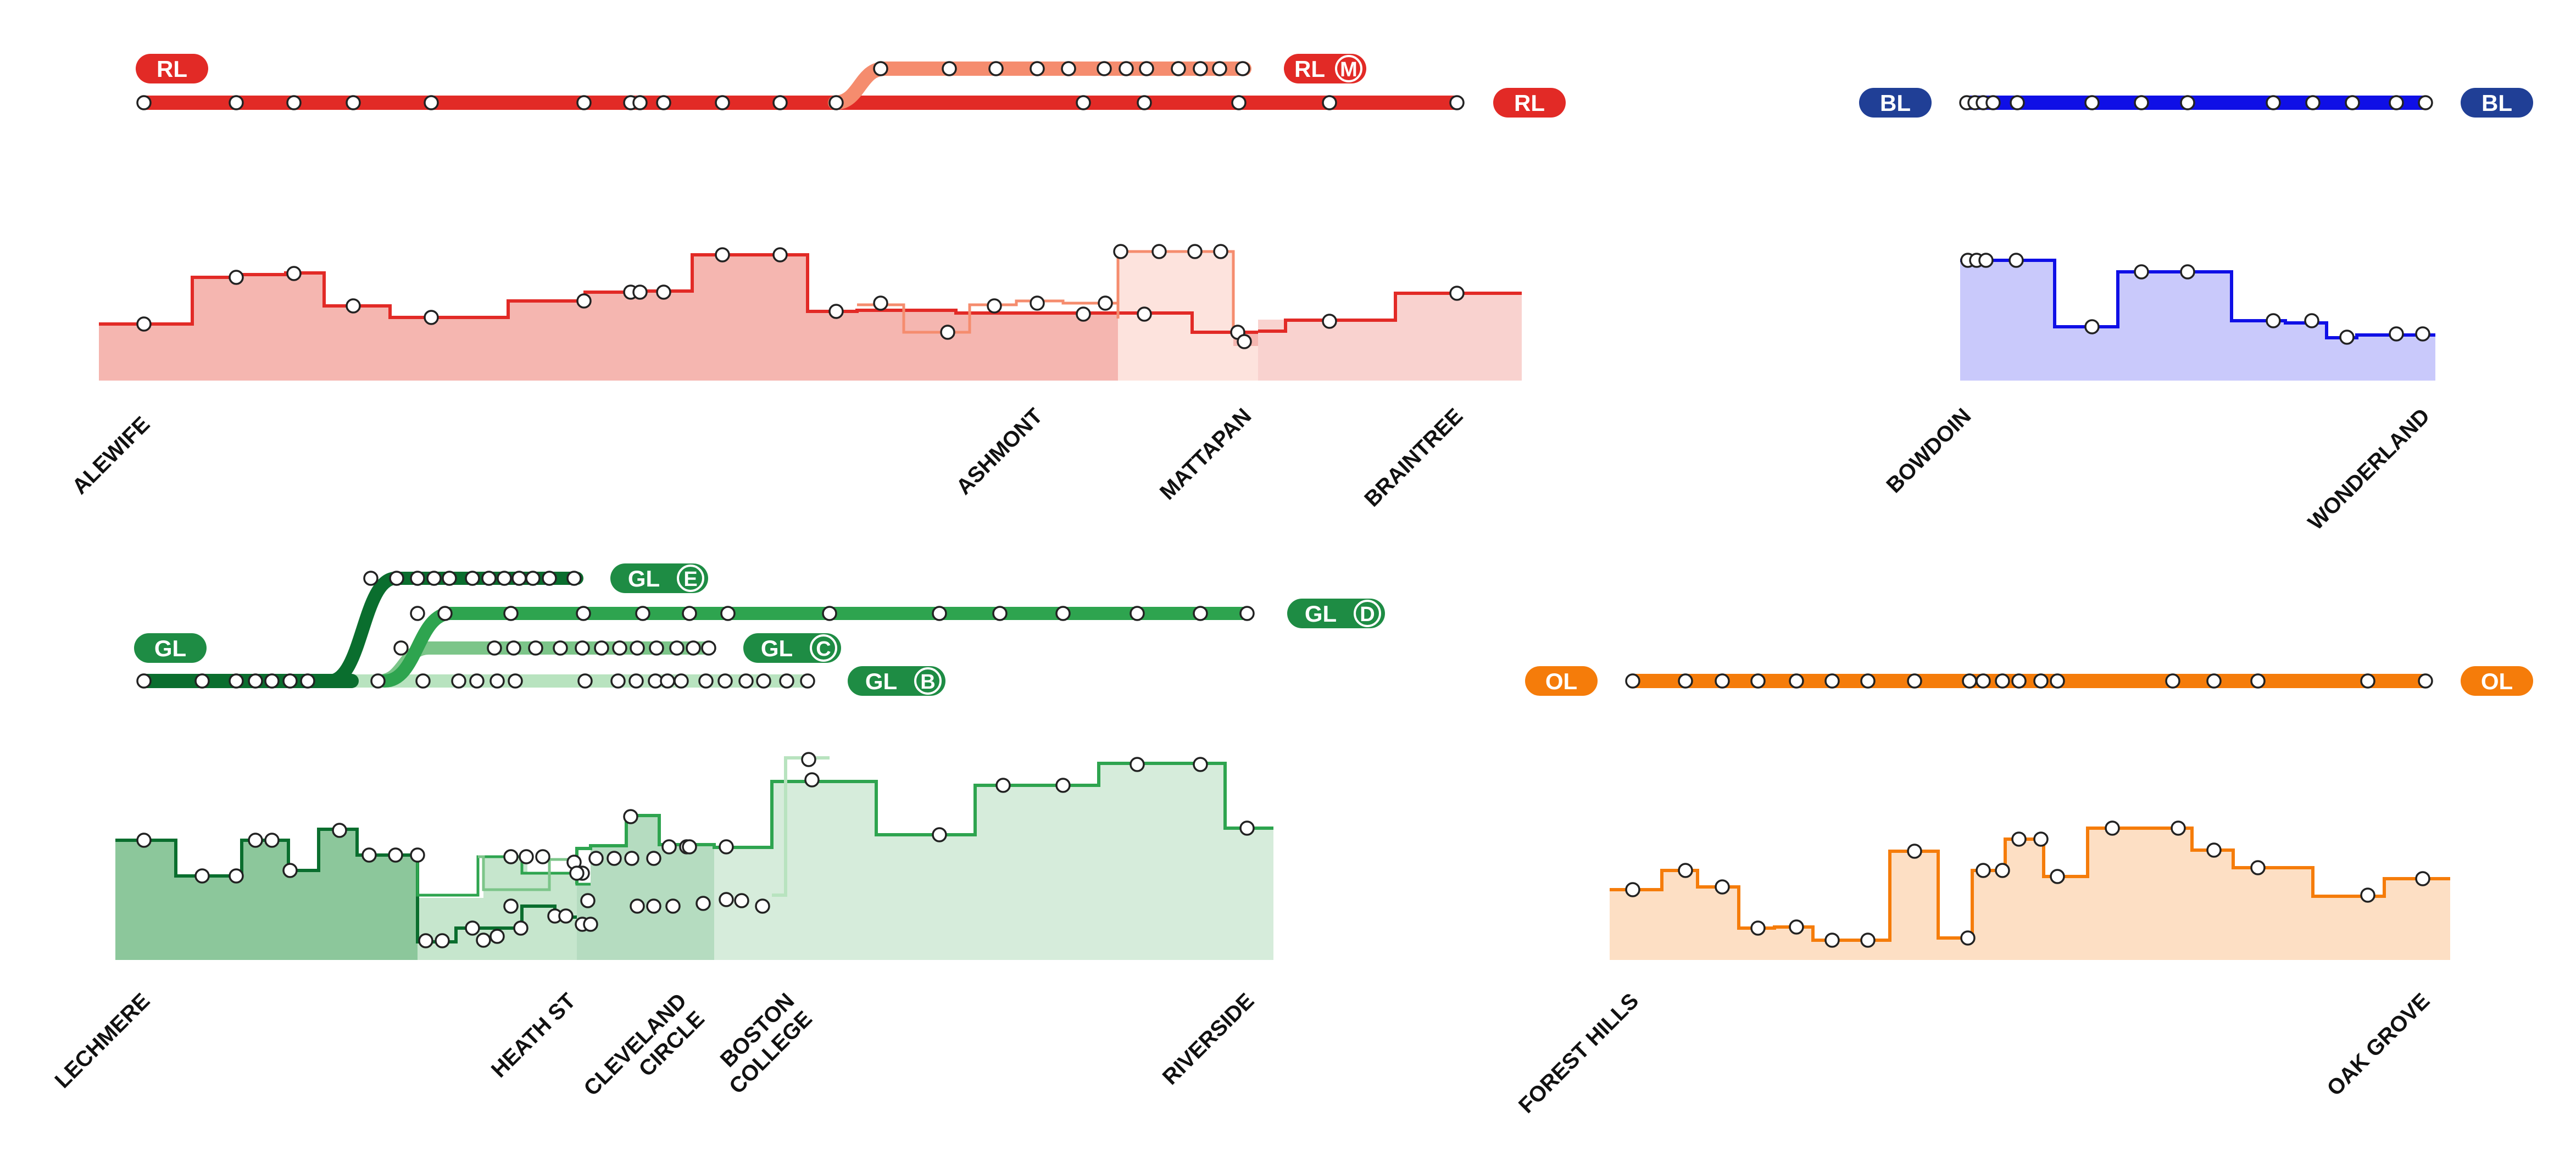  What do you see at coordinates (533, 1035) in the screenshot?
I see `term-heath-st: HEATH ST` at bounding box center [533, 1035].